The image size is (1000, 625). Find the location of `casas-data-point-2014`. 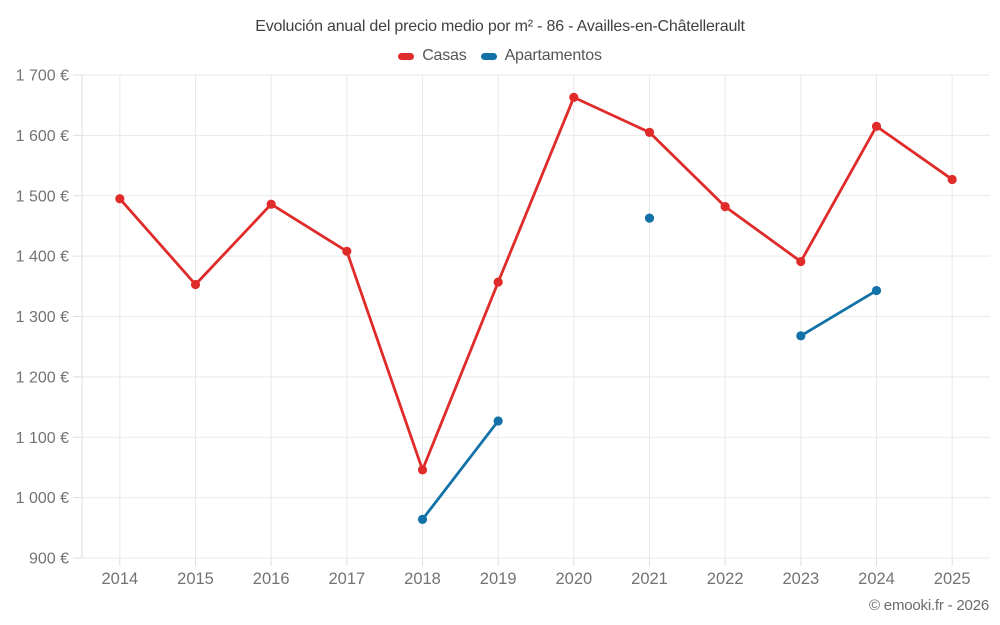

casas-data-point-2014 is located at coordinates (120, 199).